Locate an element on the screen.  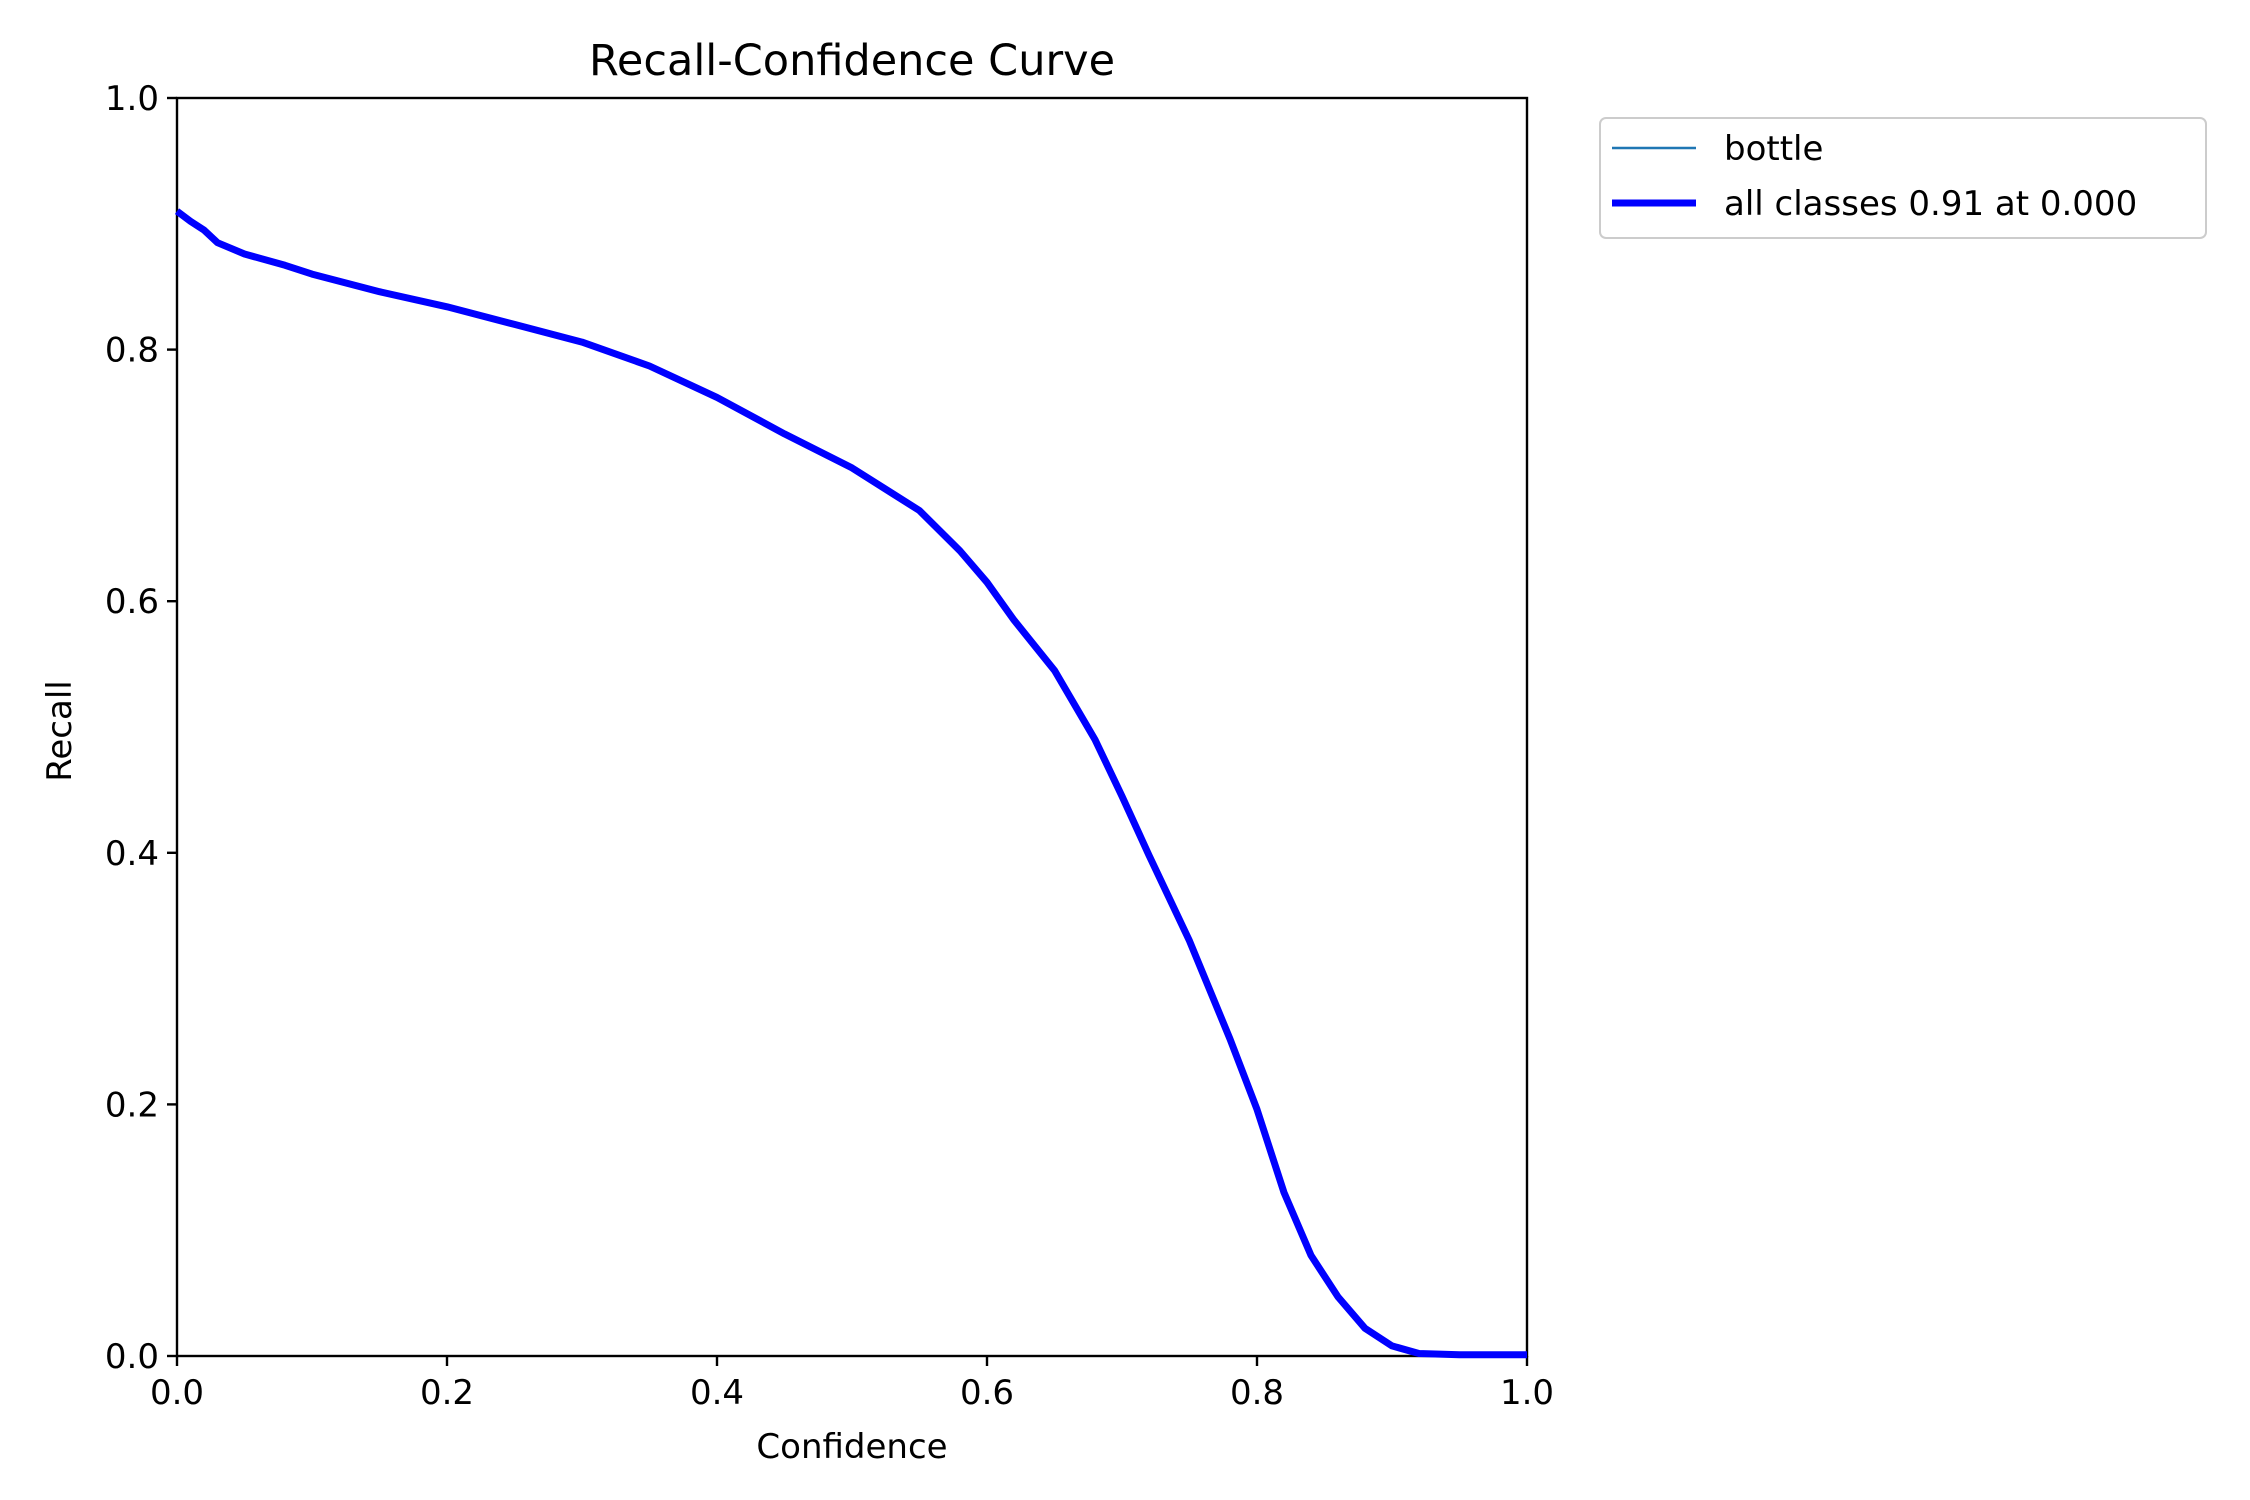
x-tick-label-4: 0.8 is located at coordinates (1257, 1393).